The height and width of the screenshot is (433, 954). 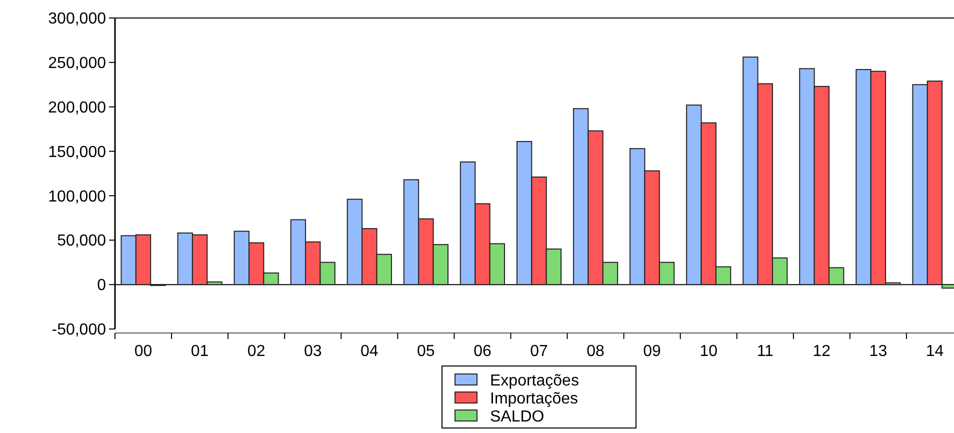 I want to click on x-tick-label: 09, so click(x=652, y=351).